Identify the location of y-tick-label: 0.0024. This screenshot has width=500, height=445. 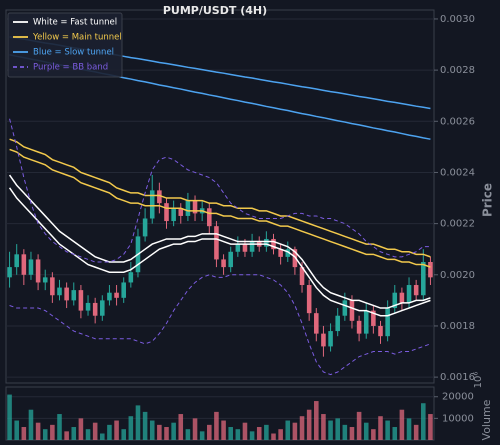
(457, 172).